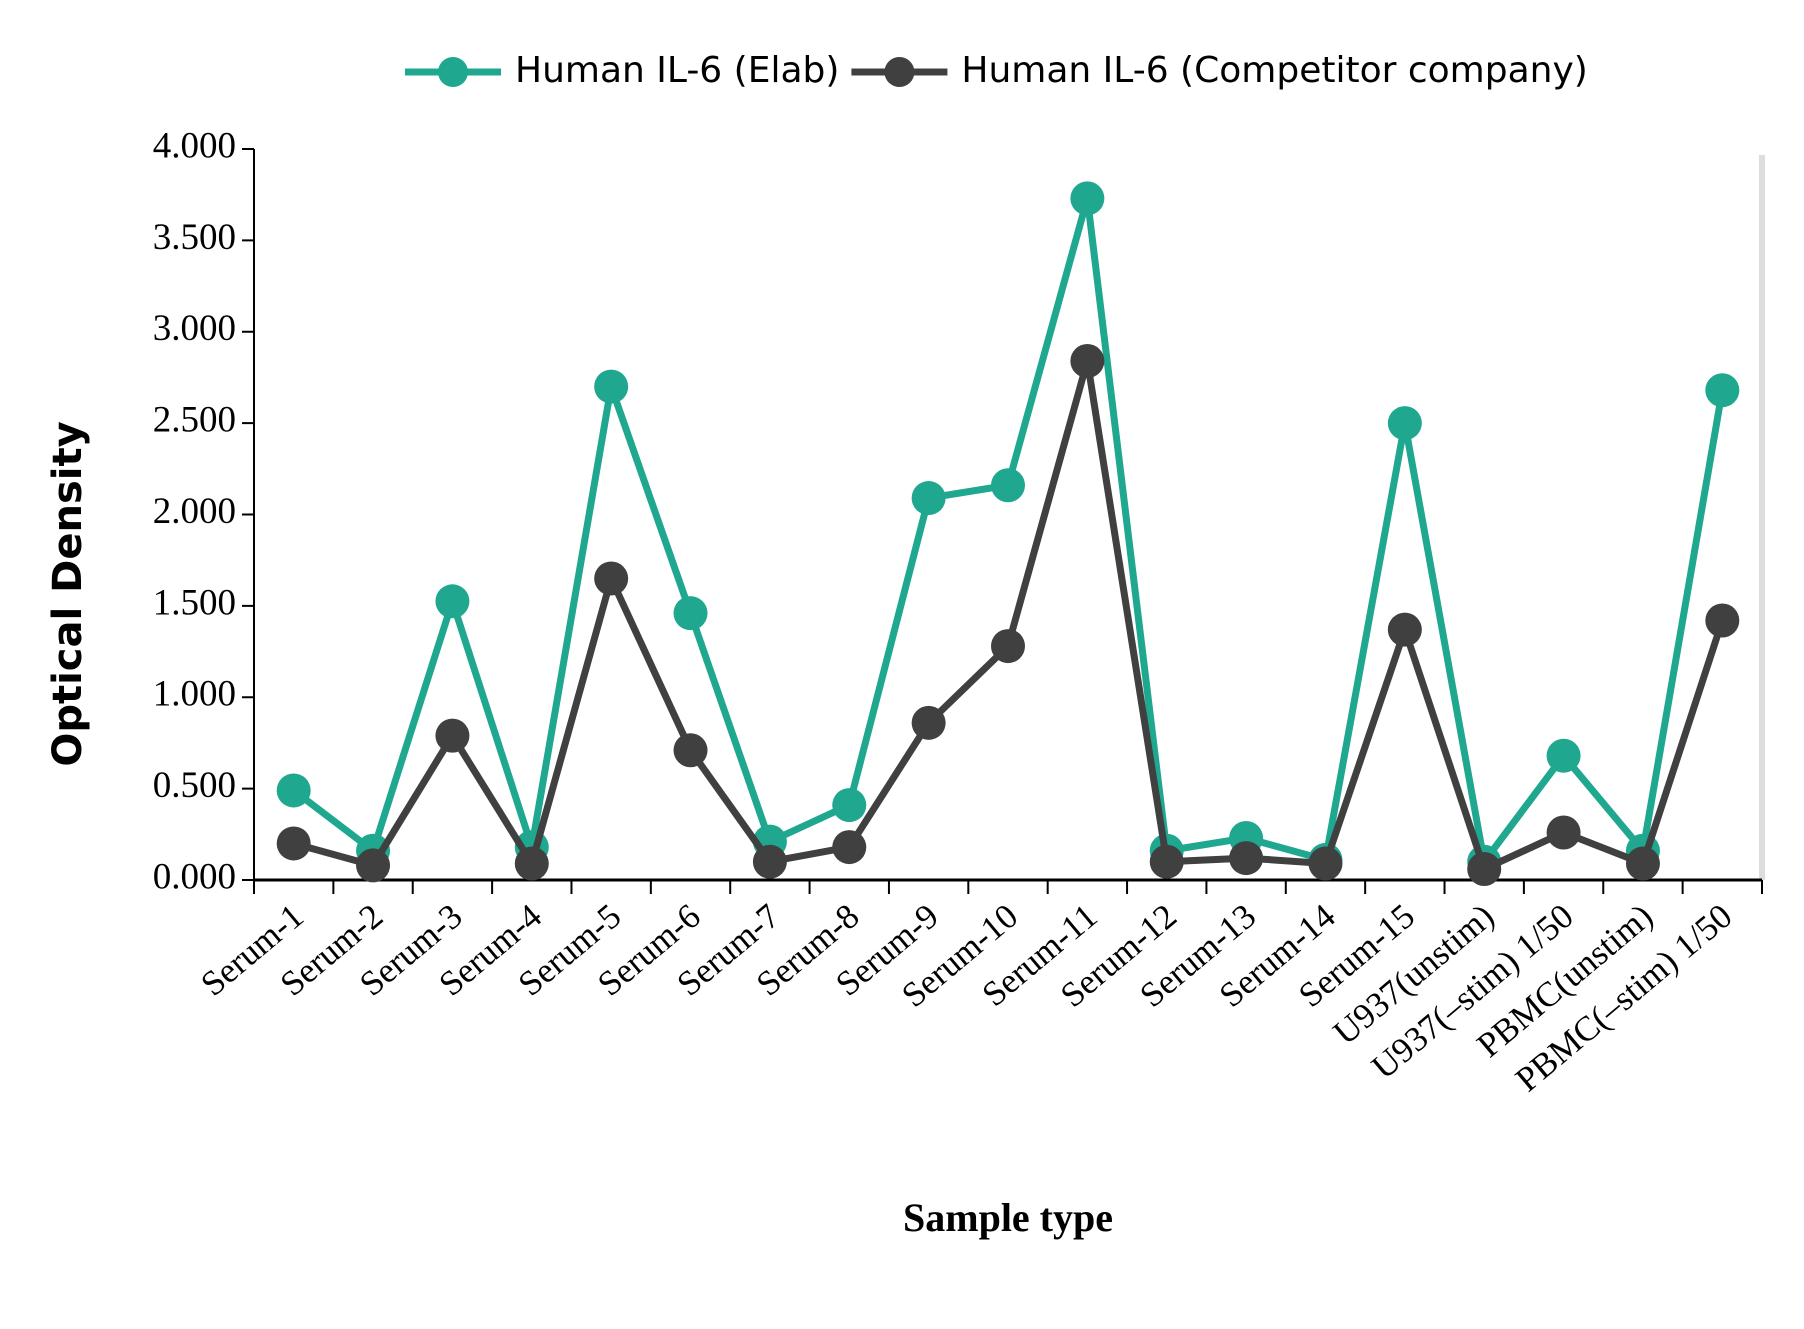 This screenshot has height=1329, width=1804. Describe the element at coordinates (68, 593) in the screenshot. I see `y-axis-title: Optical Density` at that location.